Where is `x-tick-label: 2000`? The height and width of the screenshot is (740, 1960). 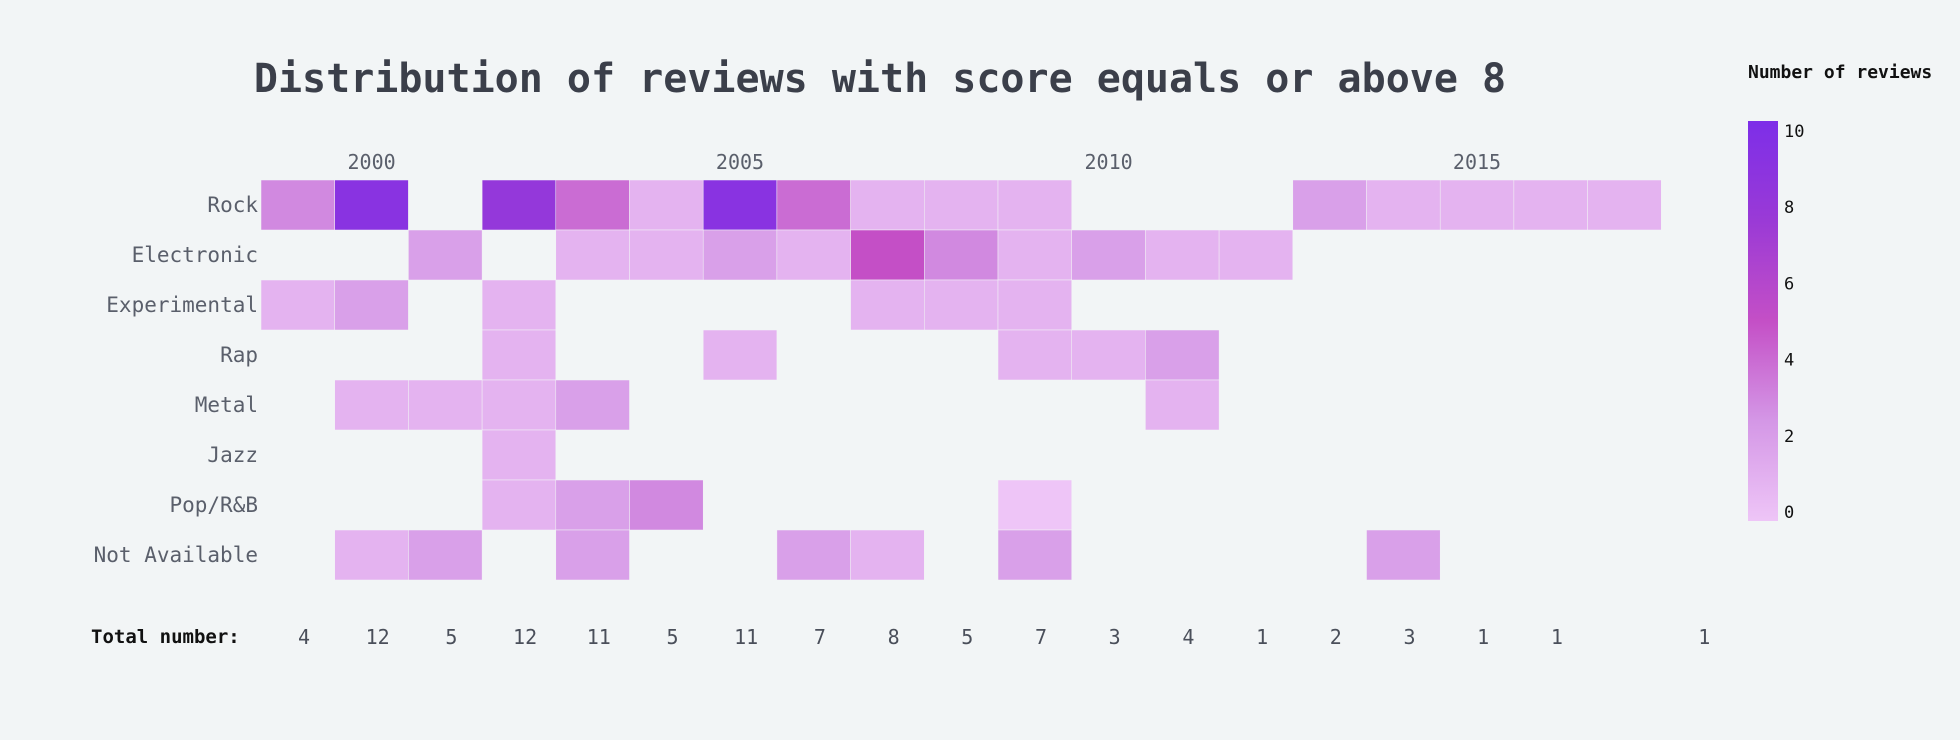 x-tick-label: 2000 is located at coordinates (372, 162).